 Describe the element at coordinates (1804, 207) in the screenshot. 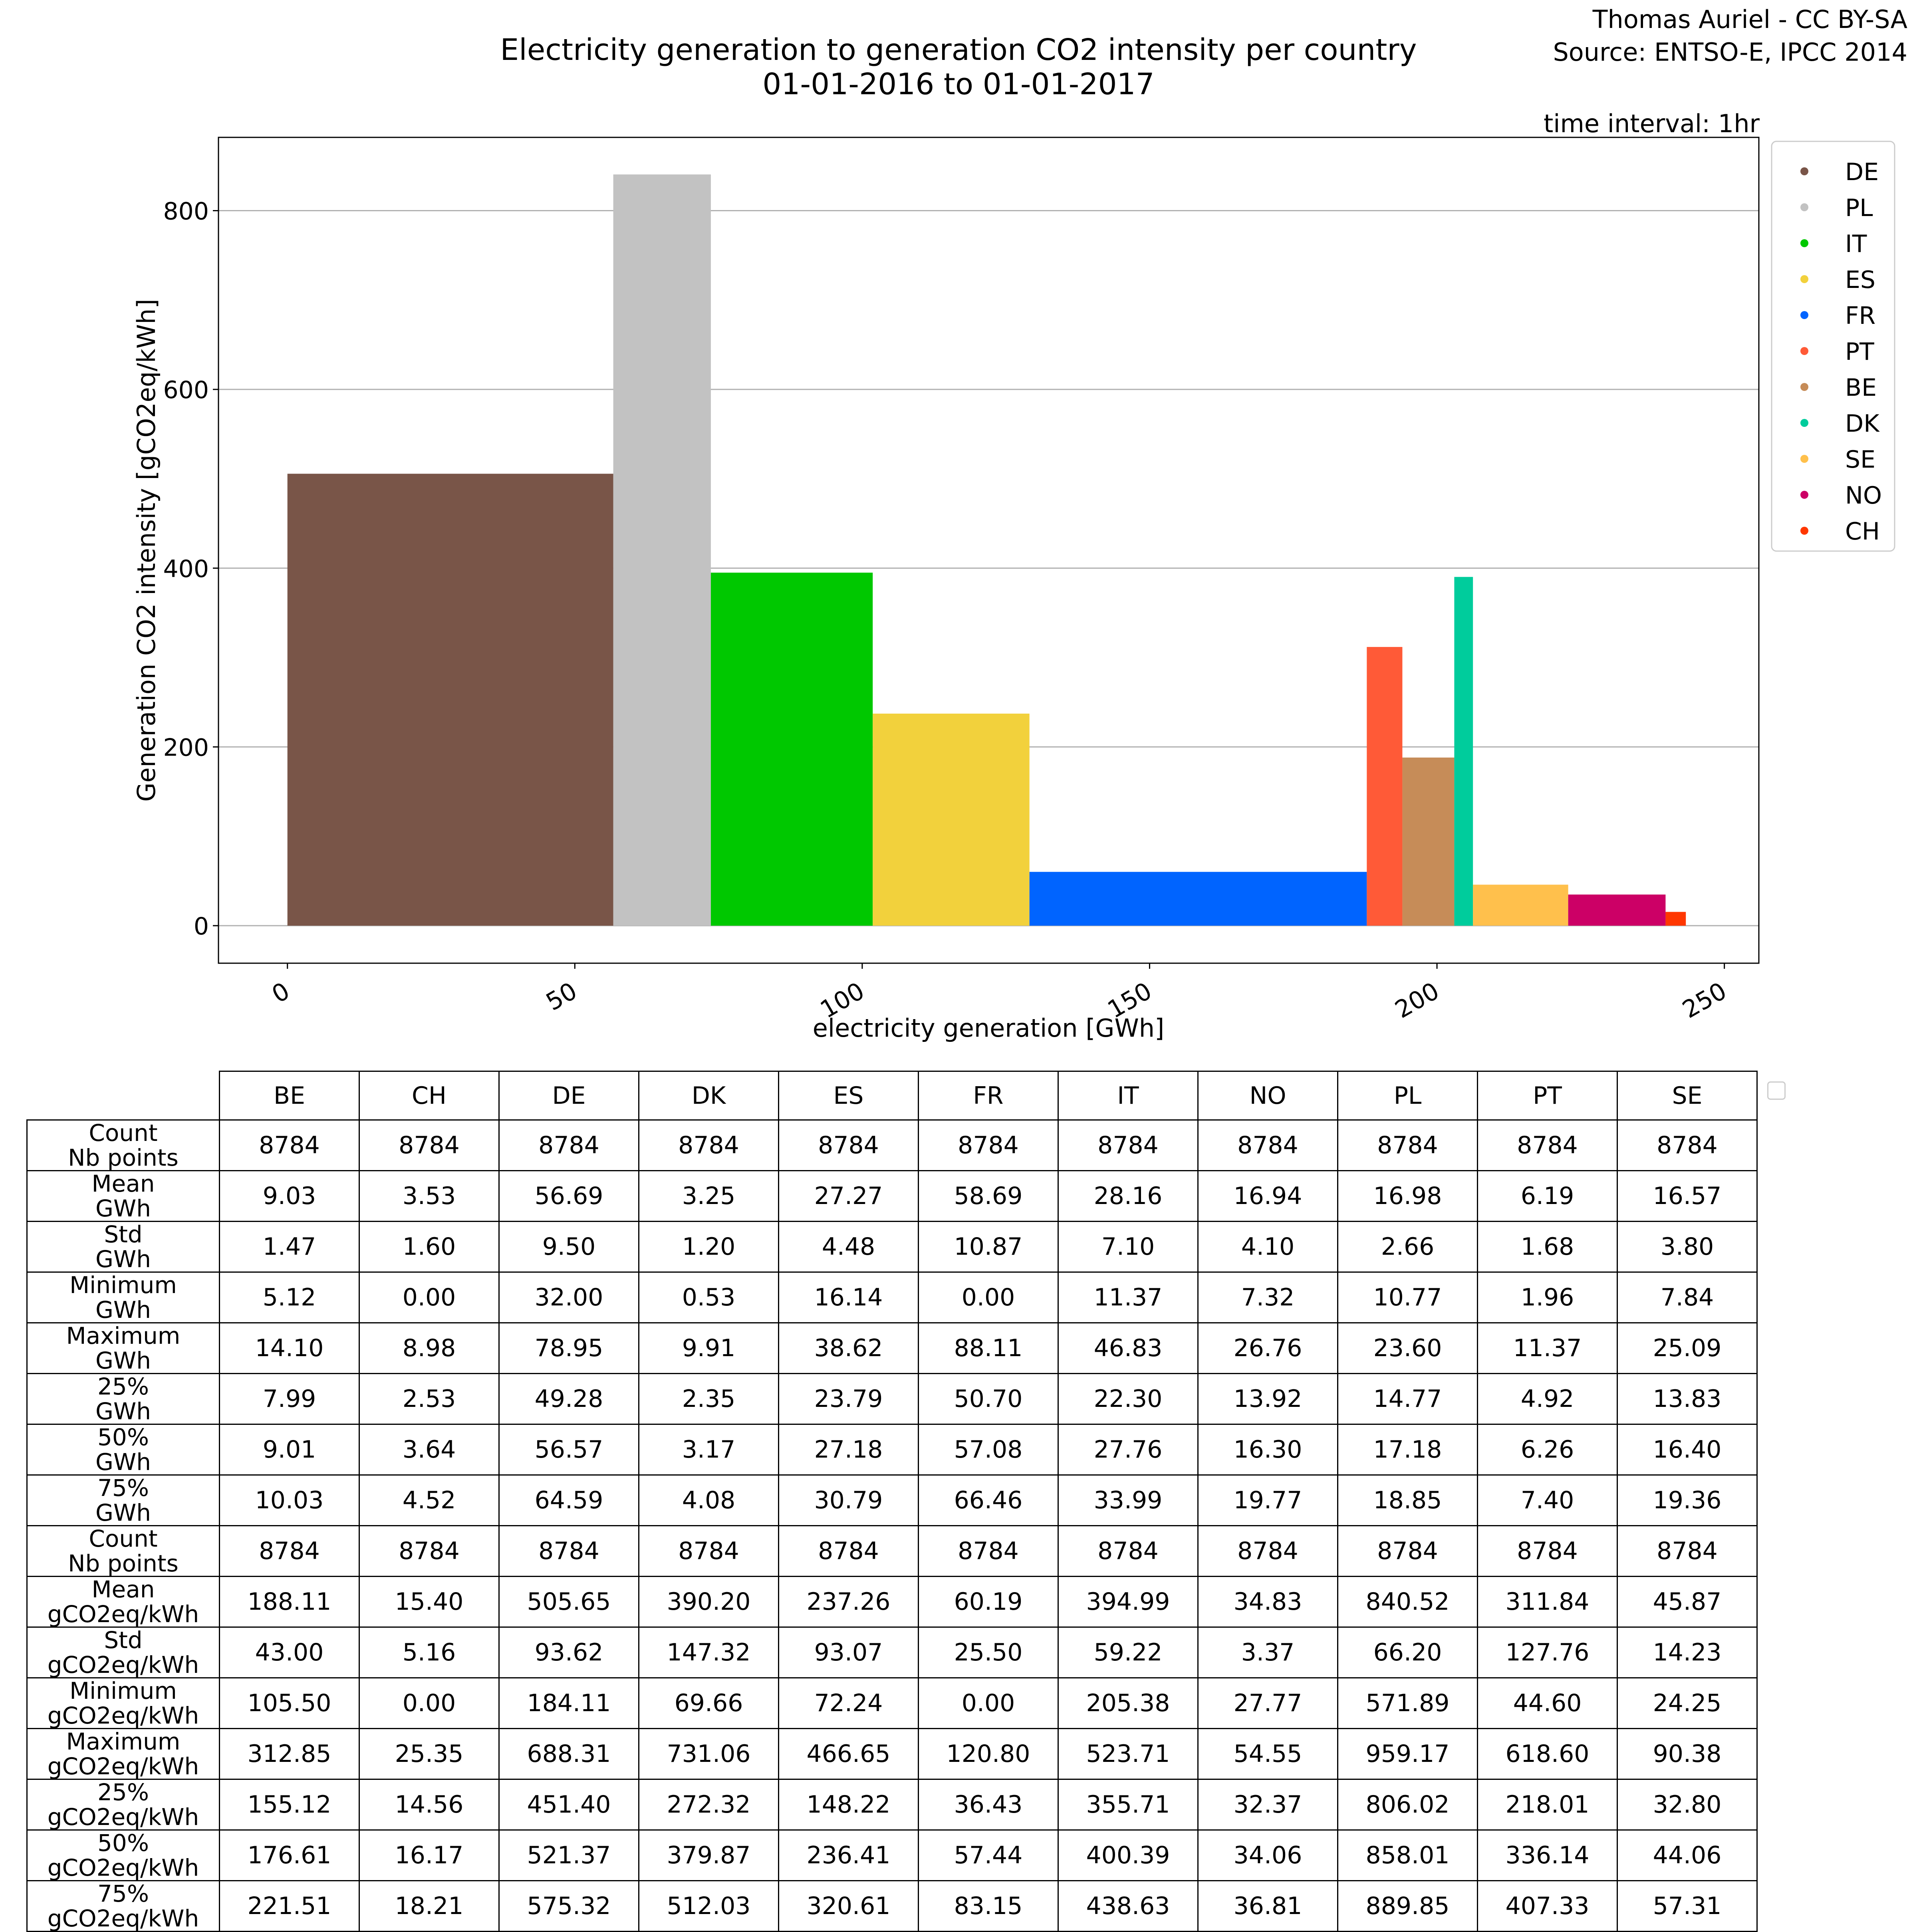

I see `legend-marker-PL` at that location.